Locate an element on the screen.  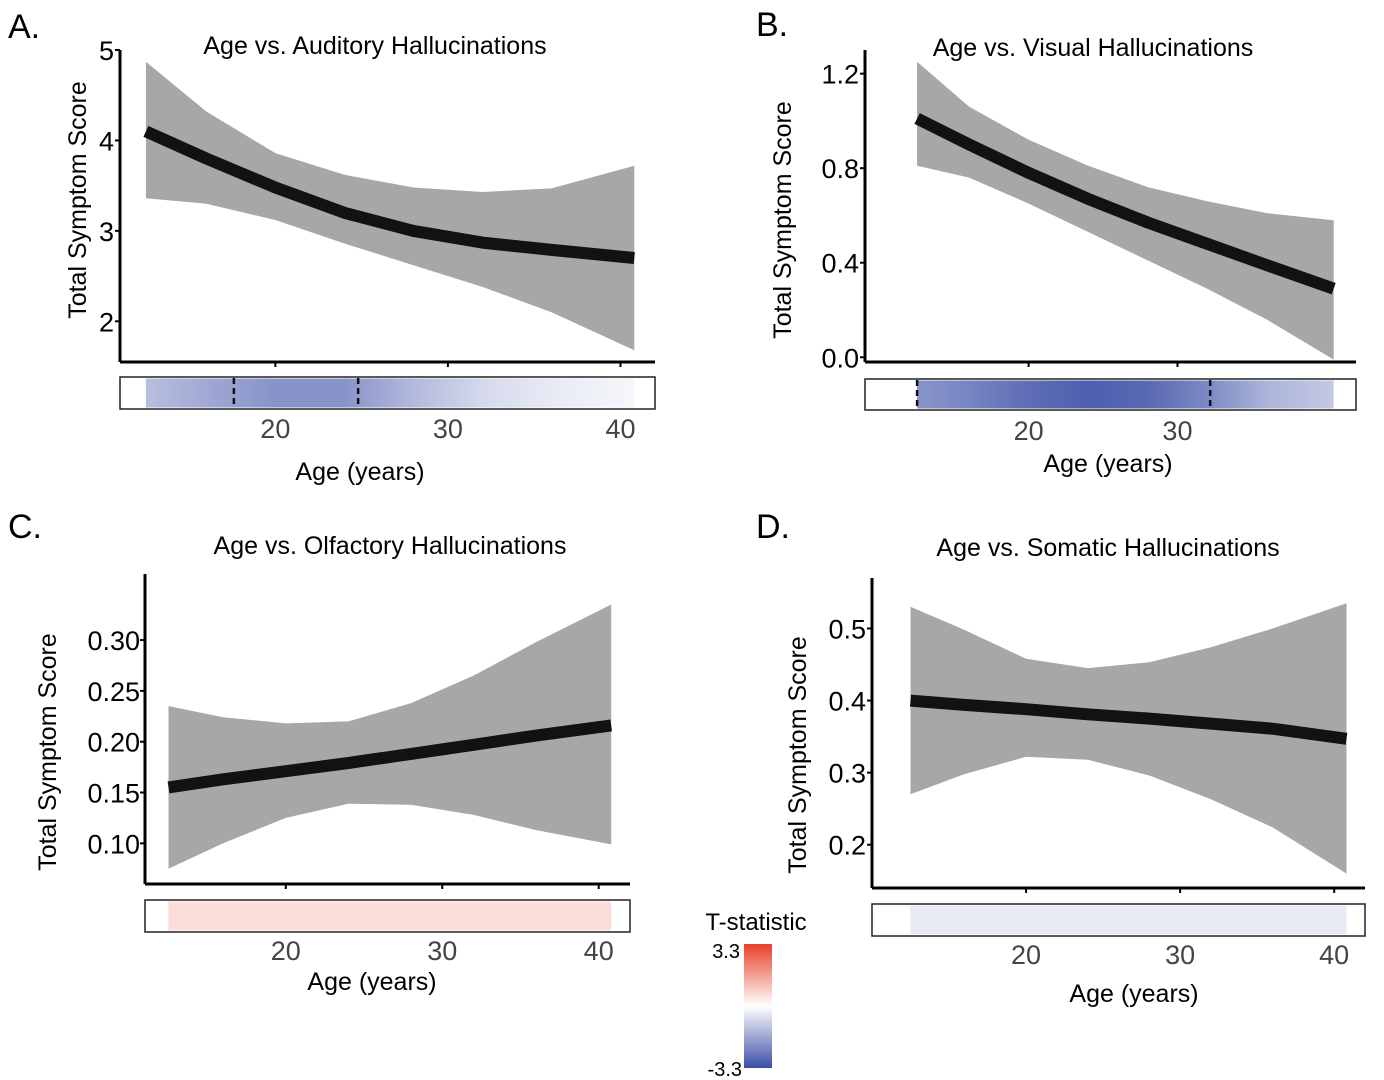
panel-c-label: C. is located at coordinates (25, 527).